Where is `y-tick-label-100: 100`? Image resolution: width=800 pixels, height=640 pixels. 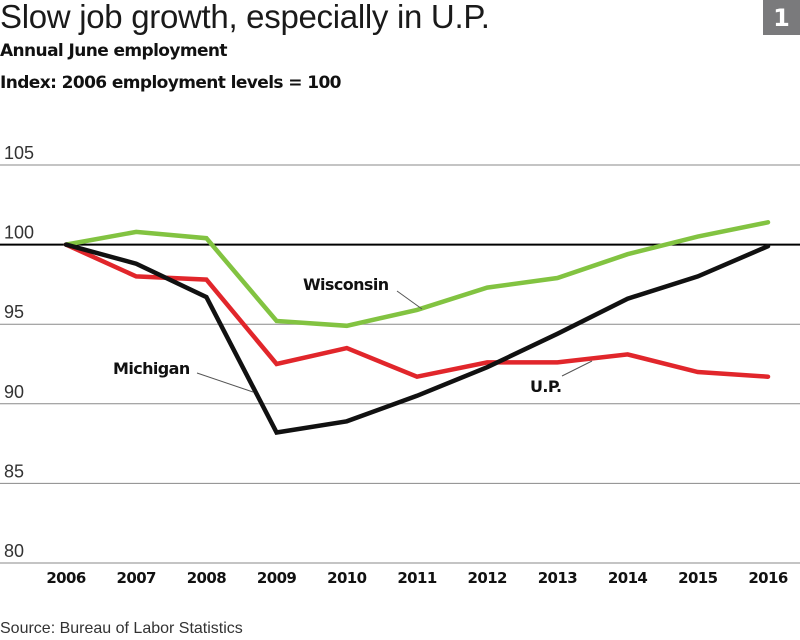 y-tick-label-100: 100 is located at coordinates (19, 233).